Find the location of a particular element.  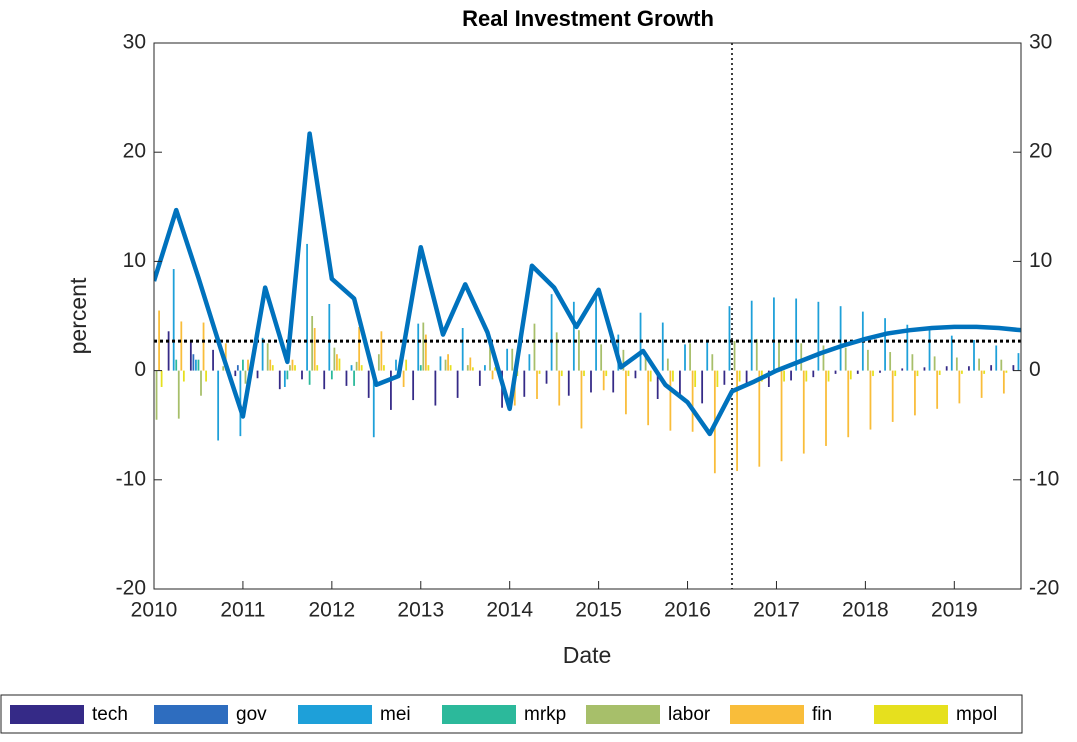

y-tick-label: 30 is located at coordinates (134, 42).